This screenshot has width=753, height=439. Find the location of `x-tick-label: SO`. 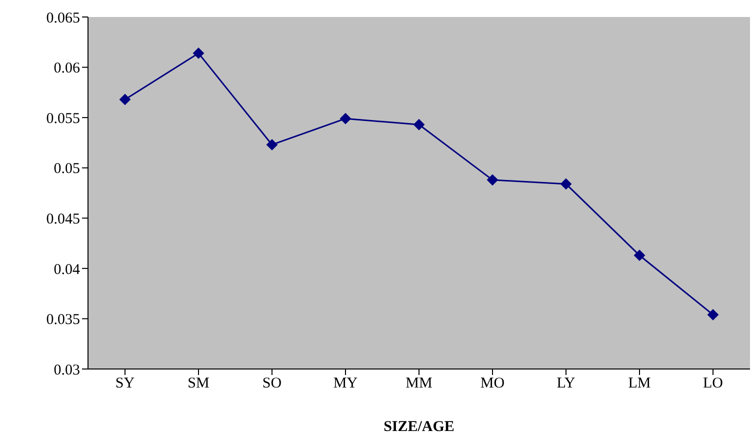

x-tick-label: SO is located at coordinates (272, 384).